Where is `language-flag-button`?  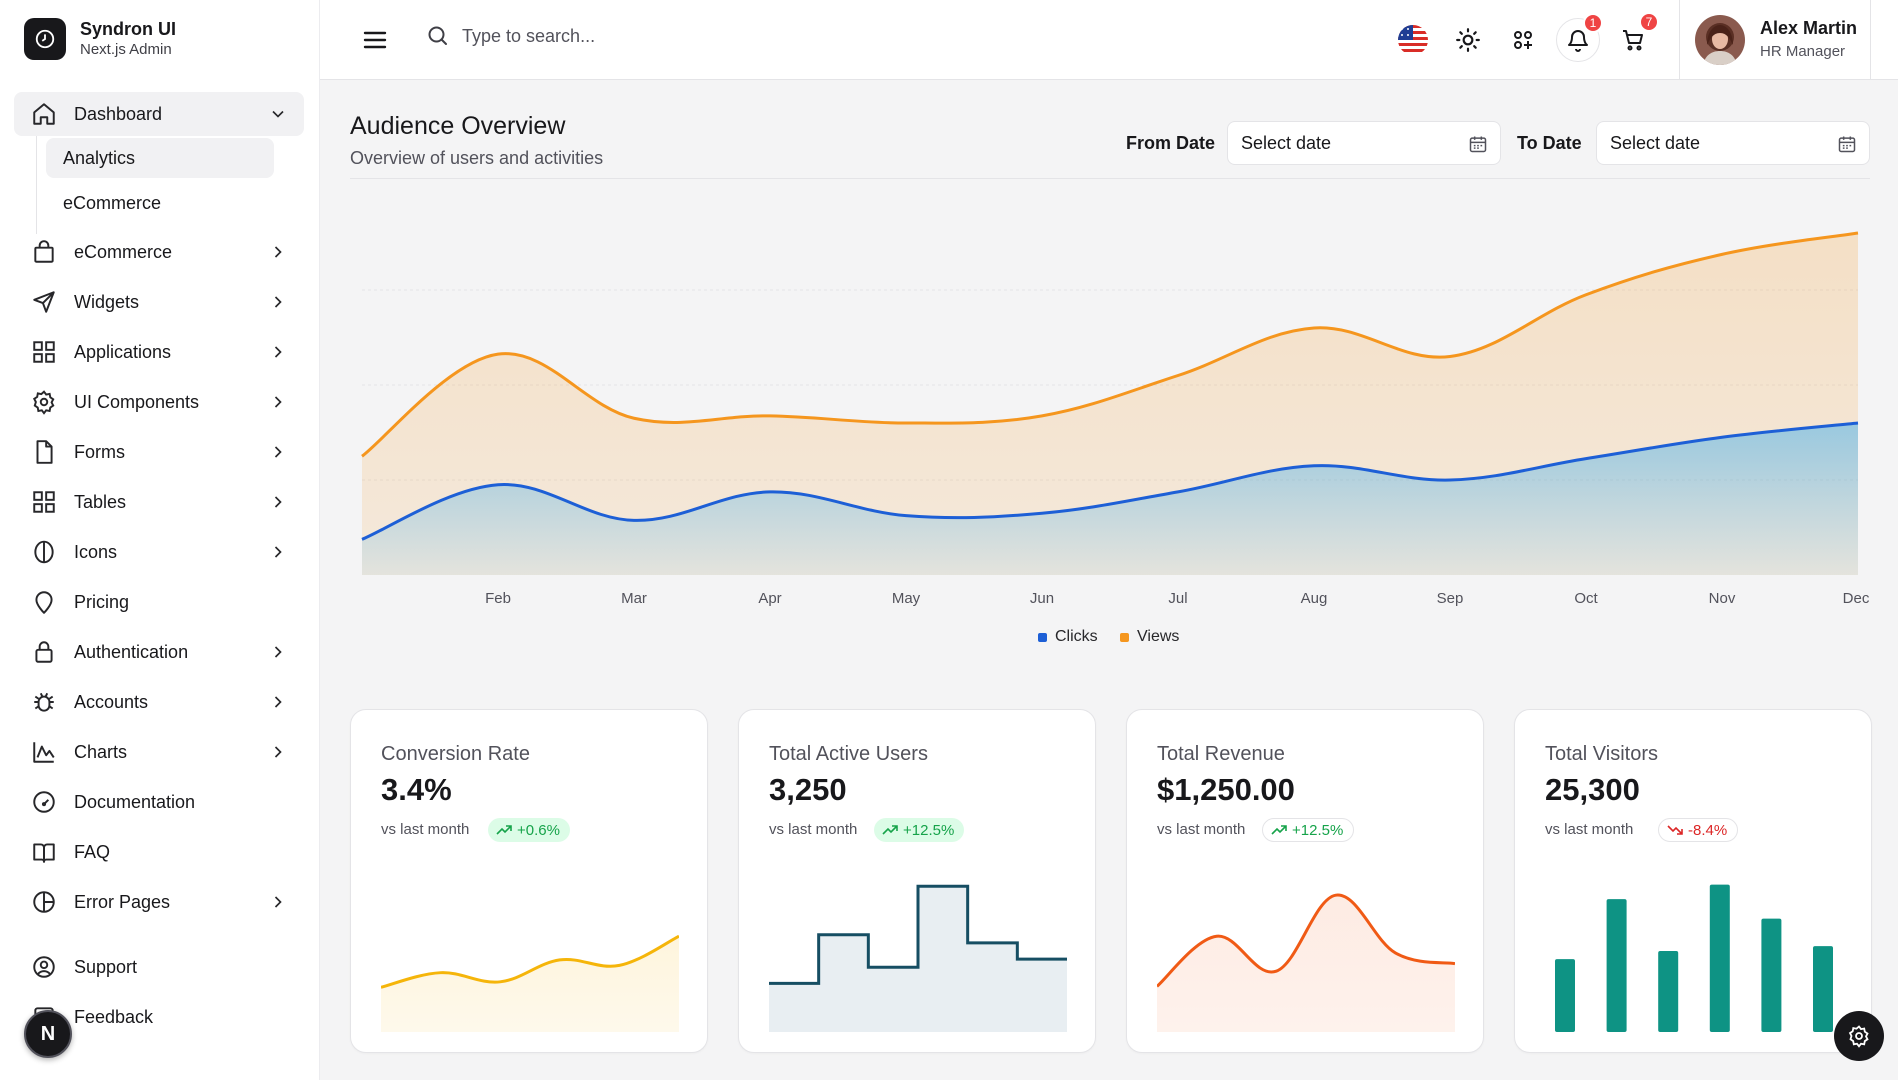 language-flag-button is located at coordinates (1413, 40).